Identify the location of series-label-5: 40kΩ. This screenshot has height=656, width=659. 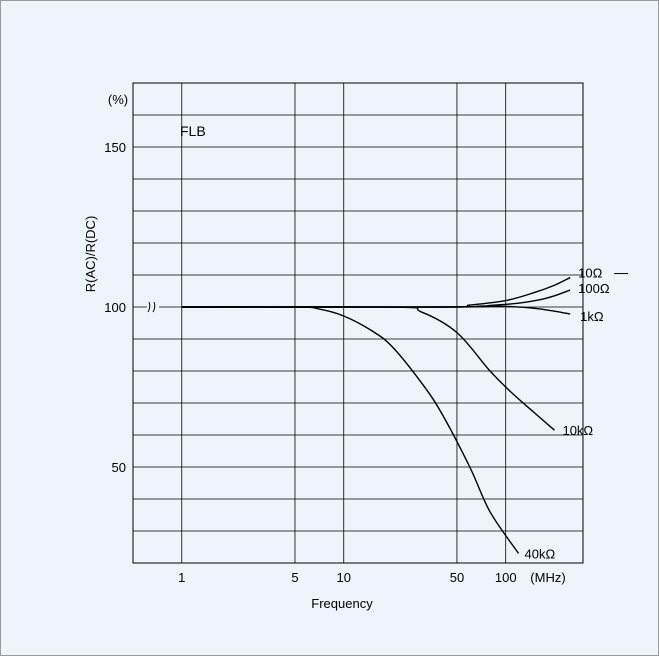
(540, 553).